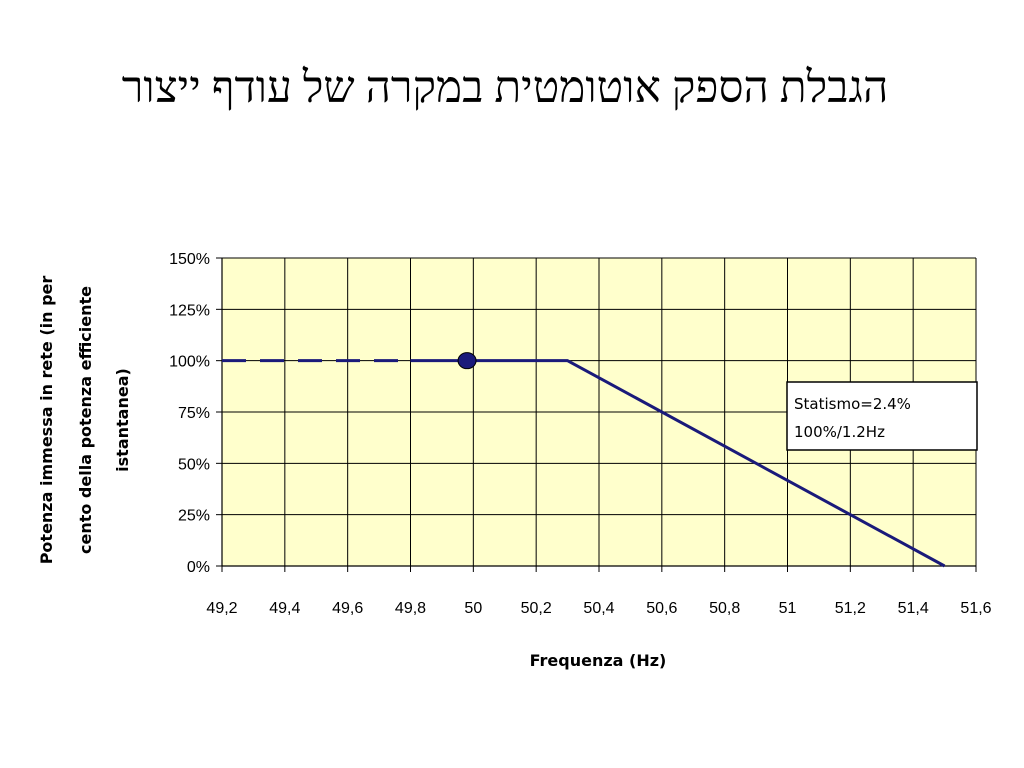  Describe the element at coordinates (850, 608) in the screenshot. I see `x-tick-label-10: 51,2` at that location.